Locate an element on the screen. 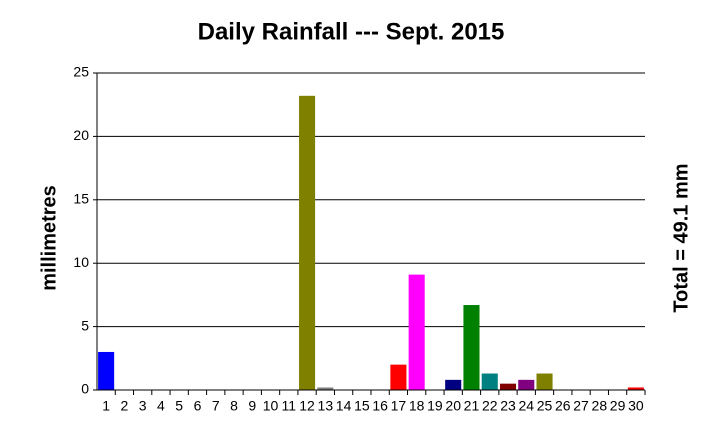 The height and width of the screenshot is (448, 724). x-tick-label: 3 is located at coordinates (143, 406).